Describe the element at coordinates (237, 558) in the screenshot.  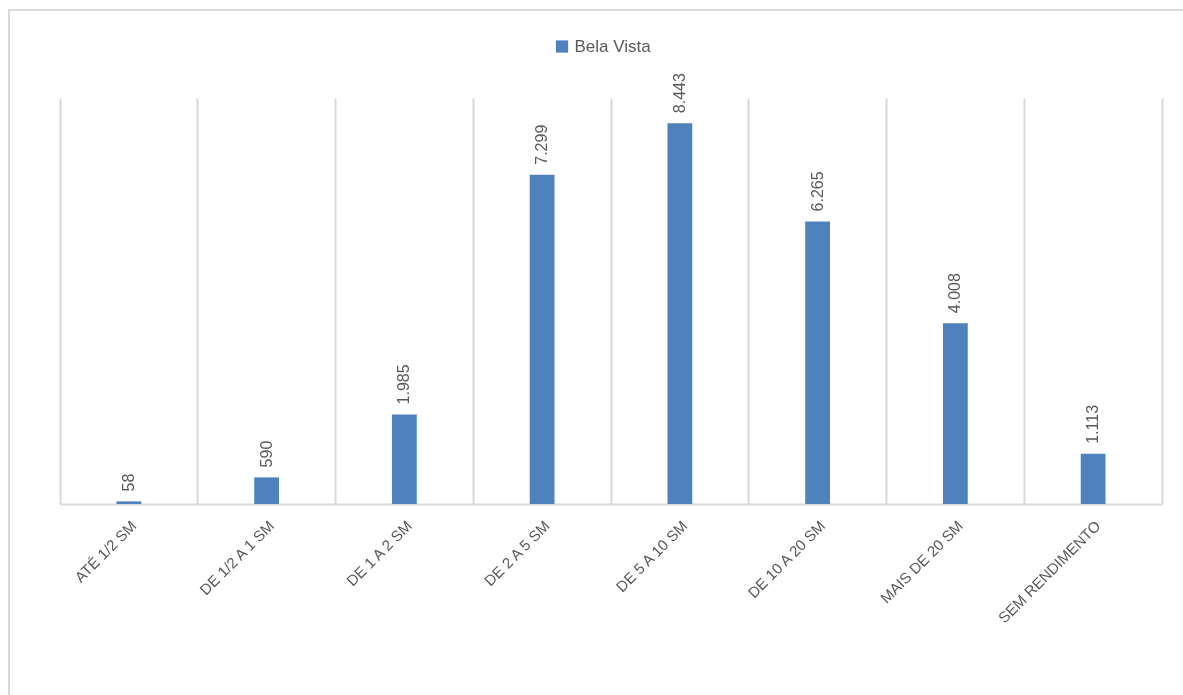
I see `x-tick-label: DE 1/2 A 1 SM` at that location.